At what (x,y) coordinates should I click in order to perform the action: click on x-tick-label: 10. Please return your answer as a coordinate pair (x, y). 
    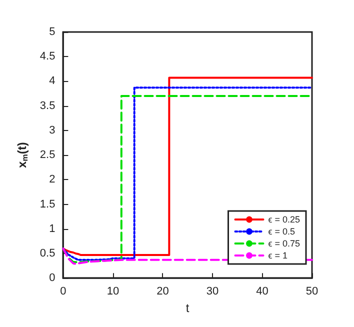
    Looking at the image, I should click on (113, 292).